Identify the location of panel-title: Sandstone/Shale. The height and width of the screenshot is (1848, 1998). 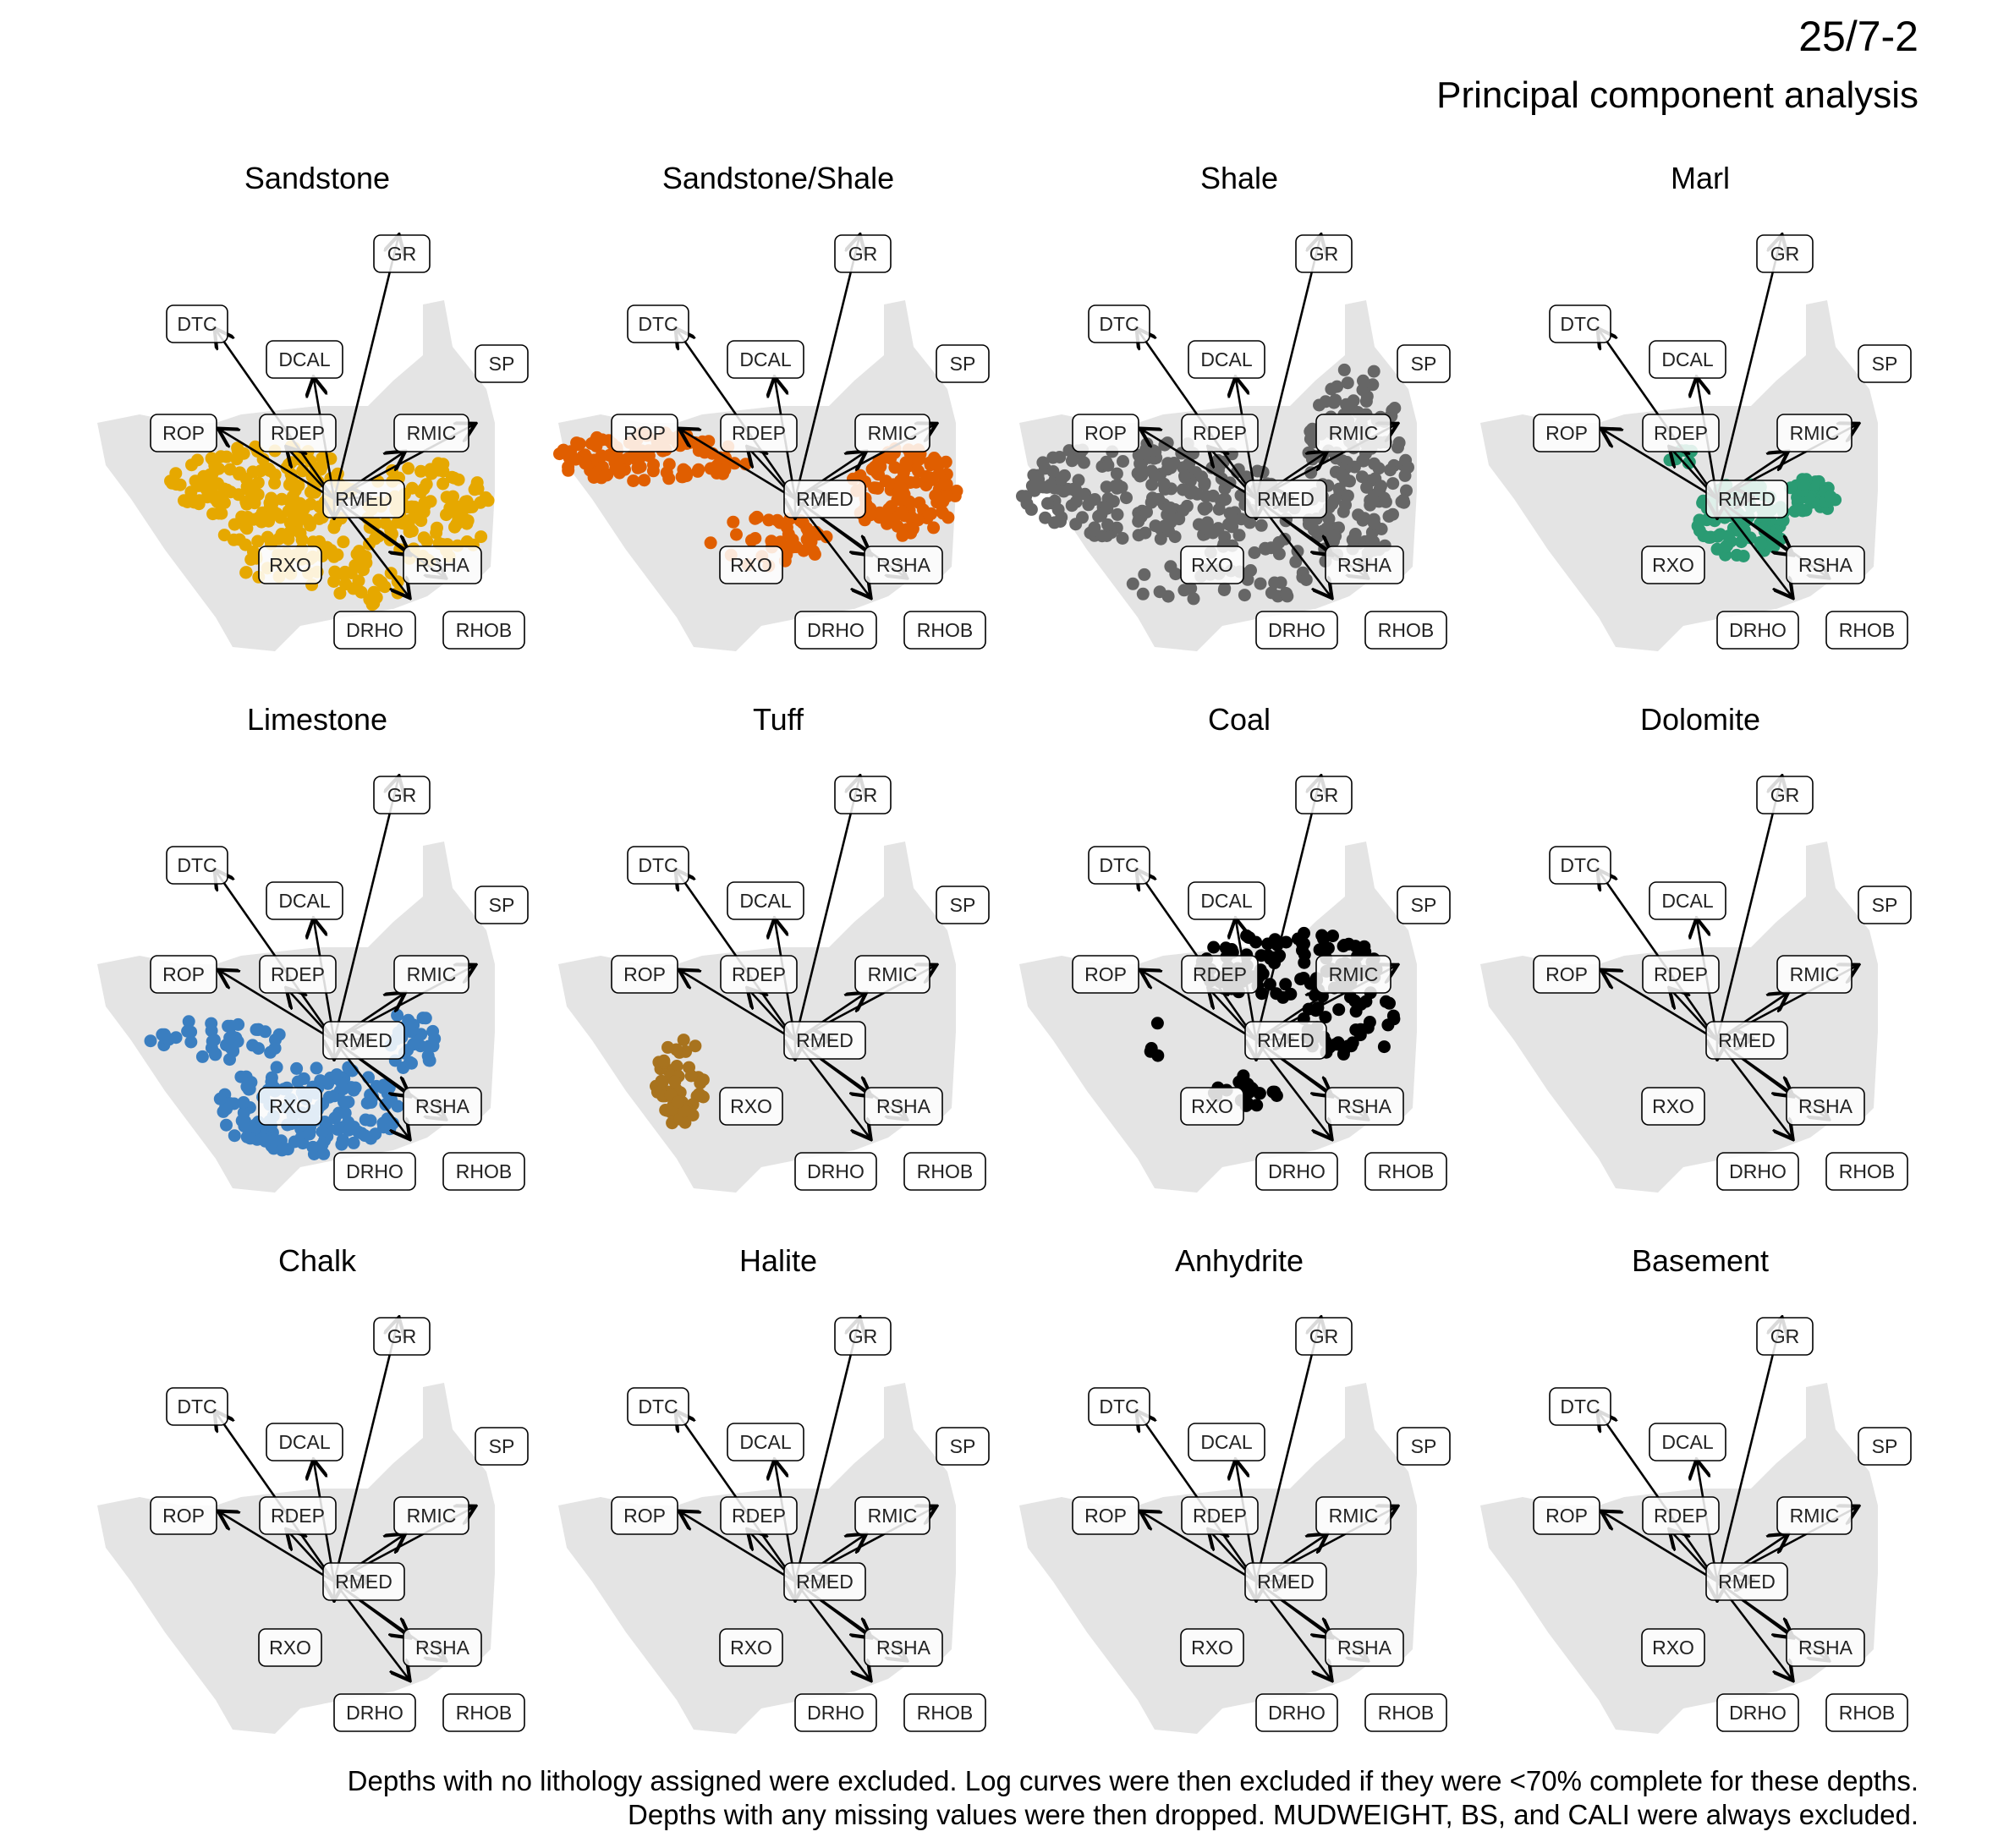
(778, 178).